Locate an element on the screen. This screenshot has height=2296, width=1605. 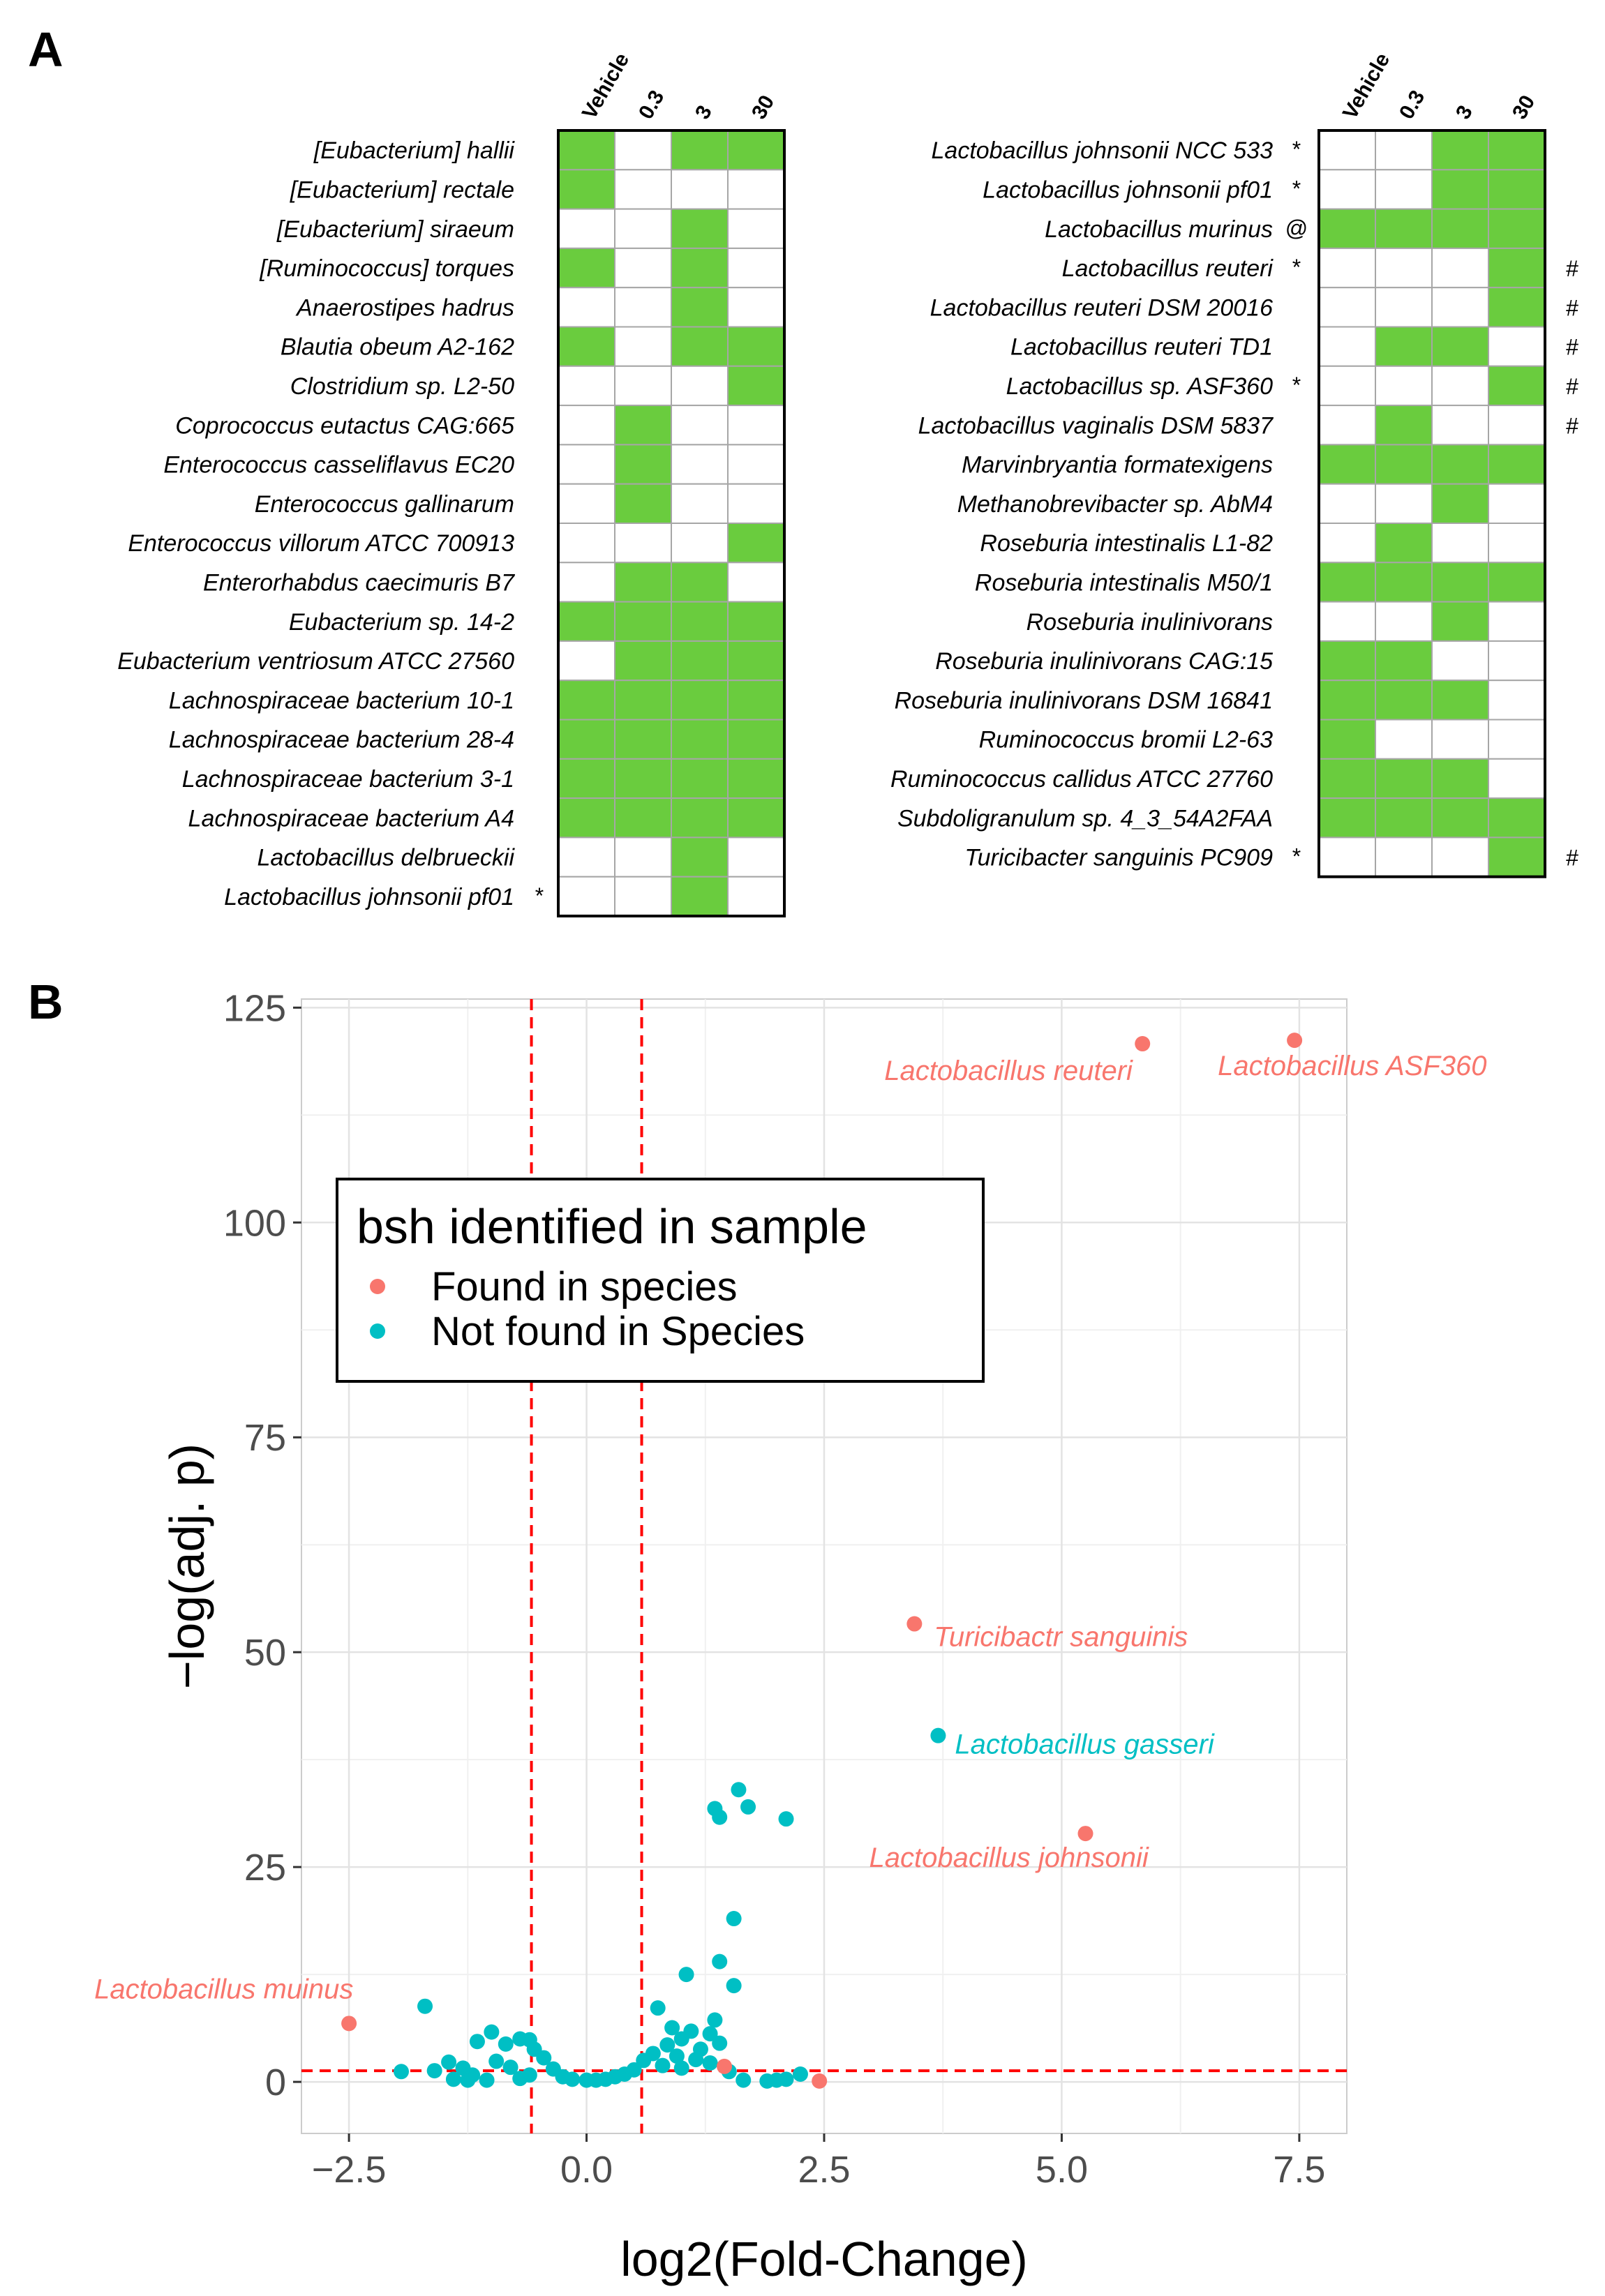
x-axis-title: log2(Fold-Change) is located at coordinates (824, 2259).